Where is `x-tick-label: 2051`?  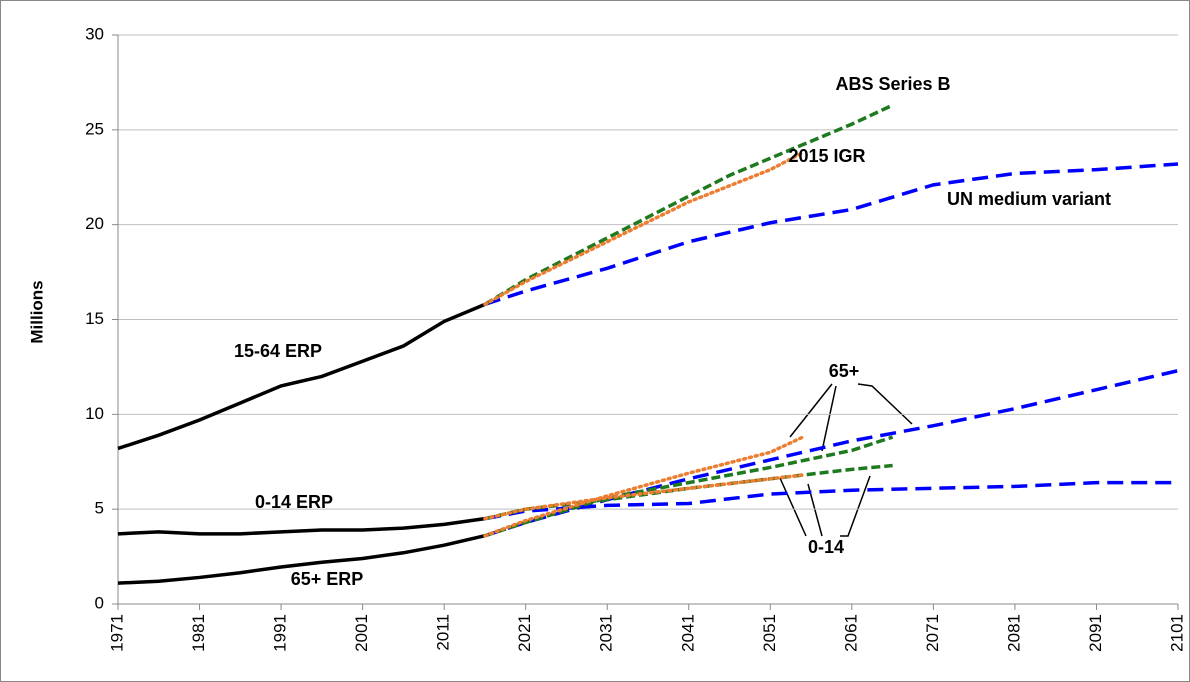 x-tick-label: 2051 is located at coordinates (769, 633).